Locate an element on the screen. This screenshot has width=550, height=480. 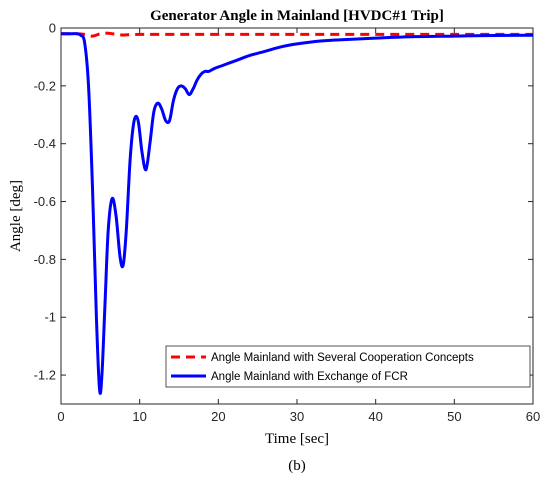
y-axis-label: Angle [deg] is located at coordinates (16, 216).